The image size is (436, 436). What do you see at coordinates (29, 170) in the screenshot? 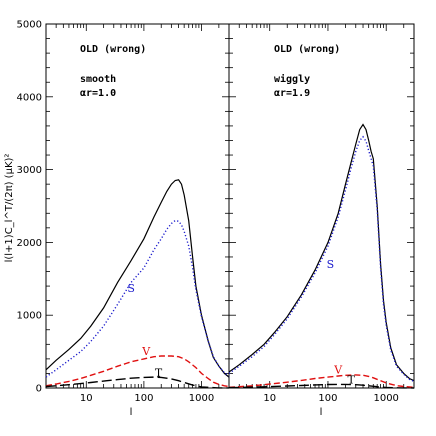
I see `y-tick-label: 3000` at bounding box center [29, 170].